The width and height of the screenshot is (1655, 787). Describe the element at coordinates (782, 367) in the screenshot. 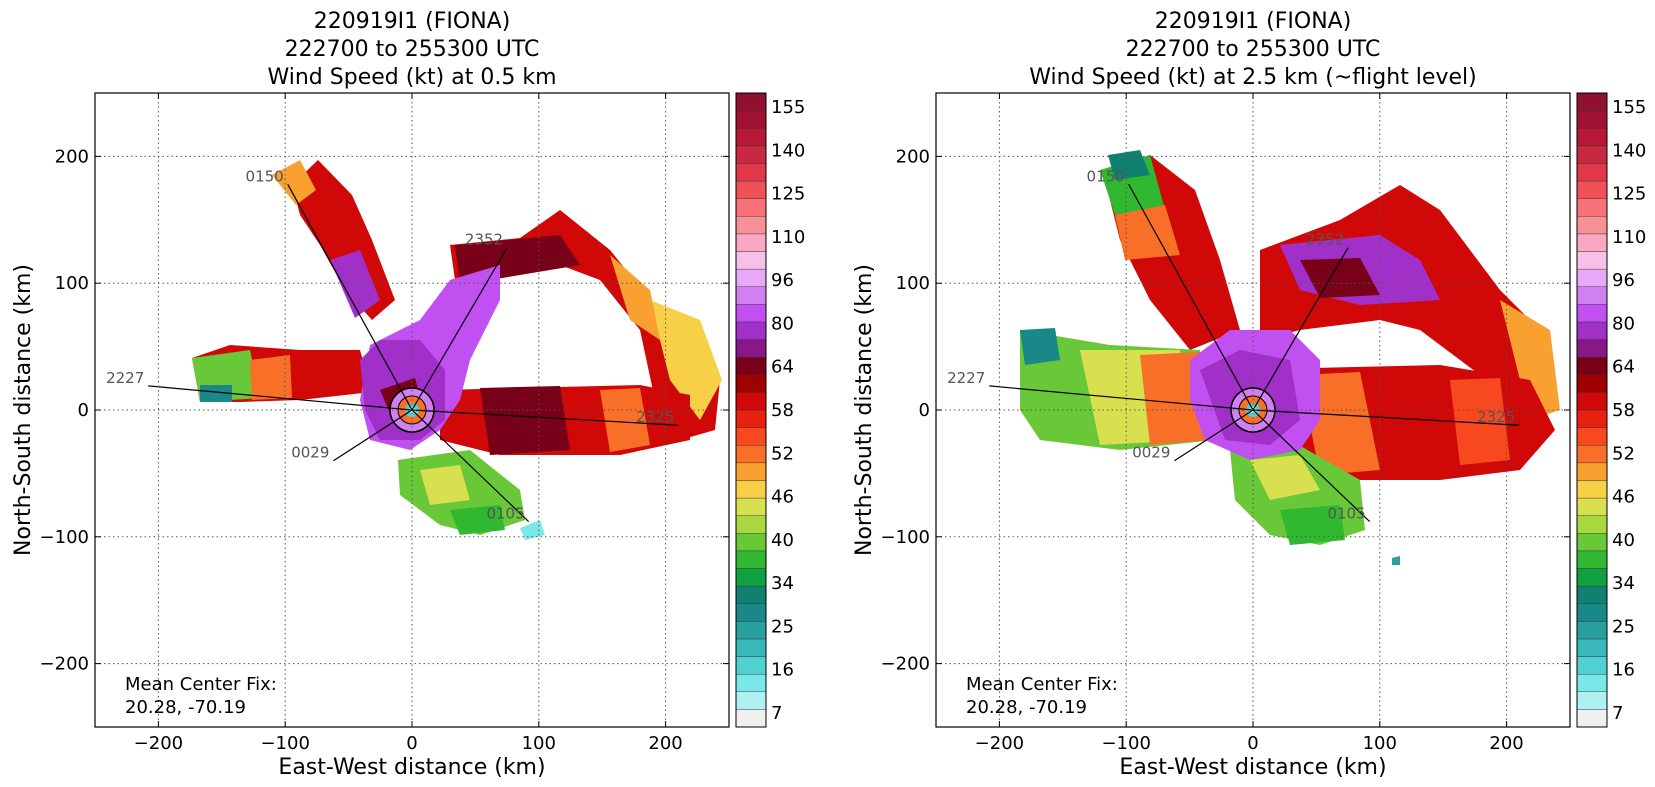

I see `colorbar-tick-label: 64` at that location.